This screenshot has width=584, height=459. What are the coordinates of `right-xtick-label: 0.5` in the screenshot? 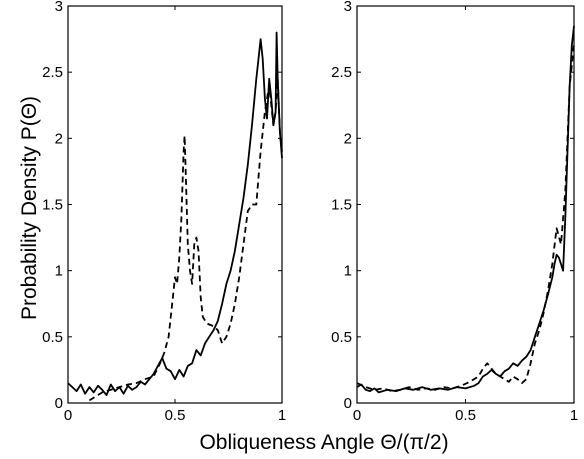 It's located at (465, 415).